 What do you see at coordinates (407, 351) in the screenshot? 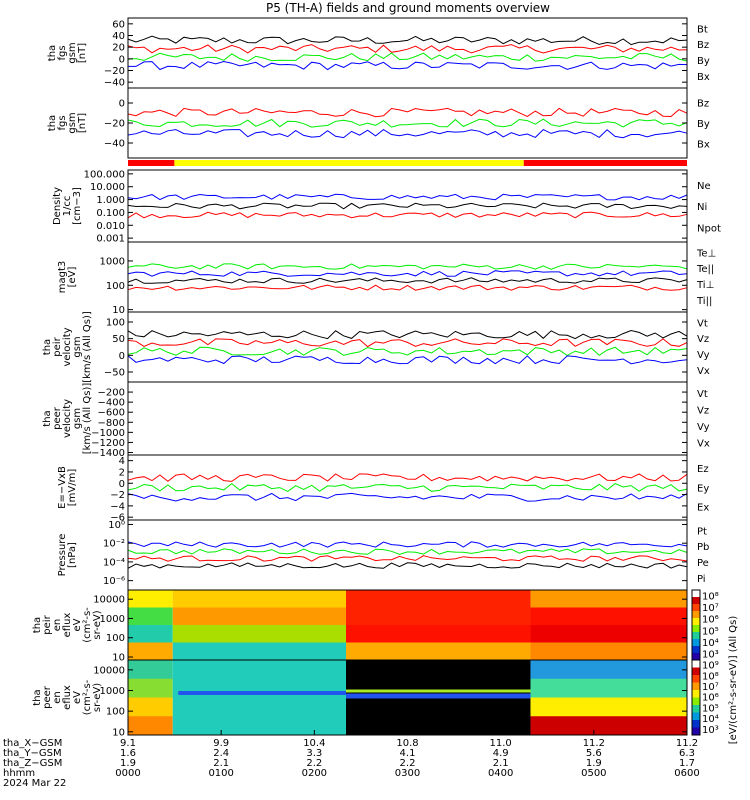
I see `series-line-vy` at bounding box center [407, 351].